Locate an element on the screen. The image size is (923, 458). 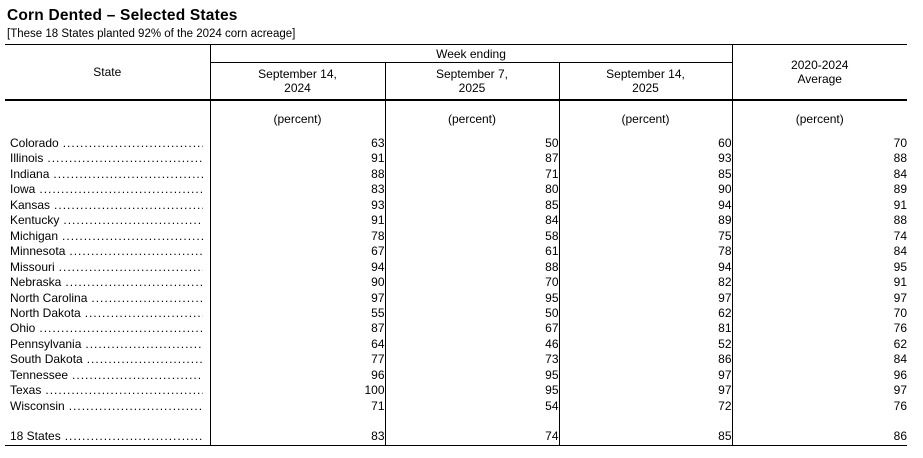
table-row: Minnesota 67 61 78 84 is located at coordinates (456, 252).